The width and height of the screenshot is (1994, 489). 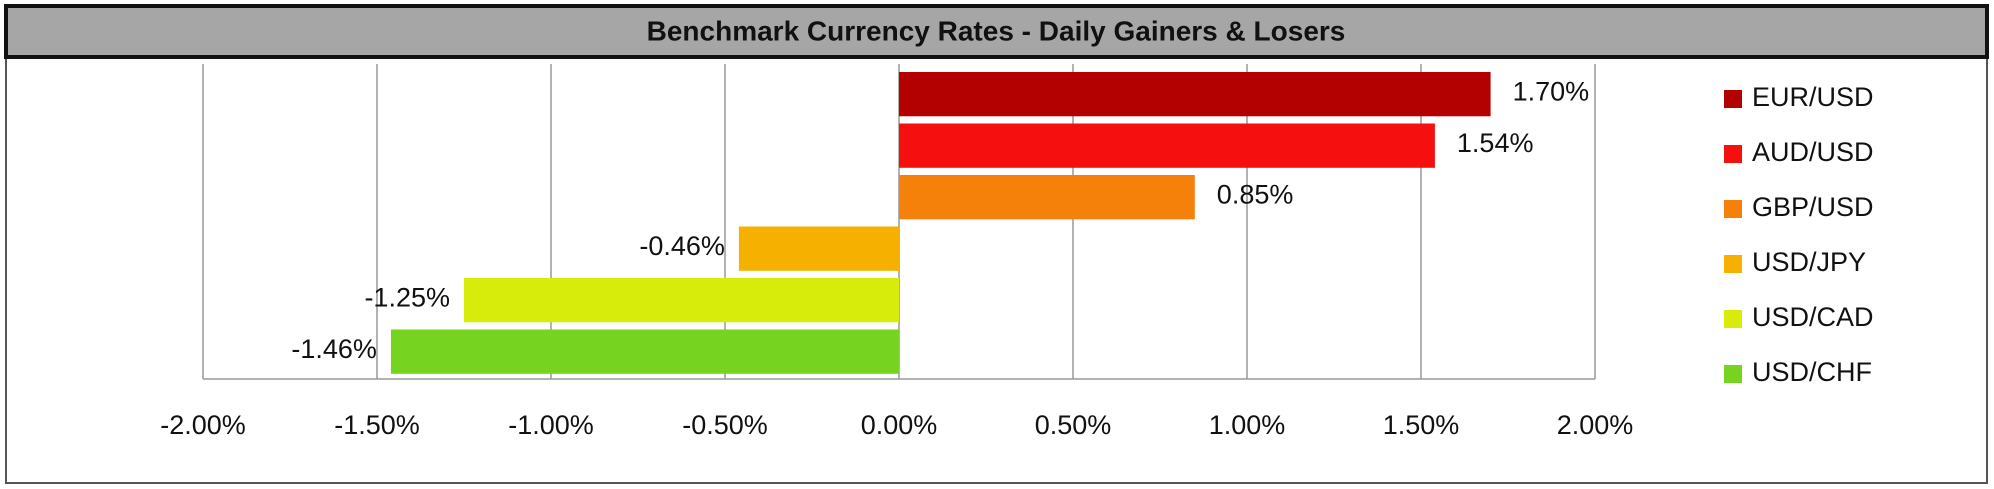 What do you see at coordinates (334, 349) in the screenshot?
I see `data-label: -1.46%` at bounding box center [334, 349].